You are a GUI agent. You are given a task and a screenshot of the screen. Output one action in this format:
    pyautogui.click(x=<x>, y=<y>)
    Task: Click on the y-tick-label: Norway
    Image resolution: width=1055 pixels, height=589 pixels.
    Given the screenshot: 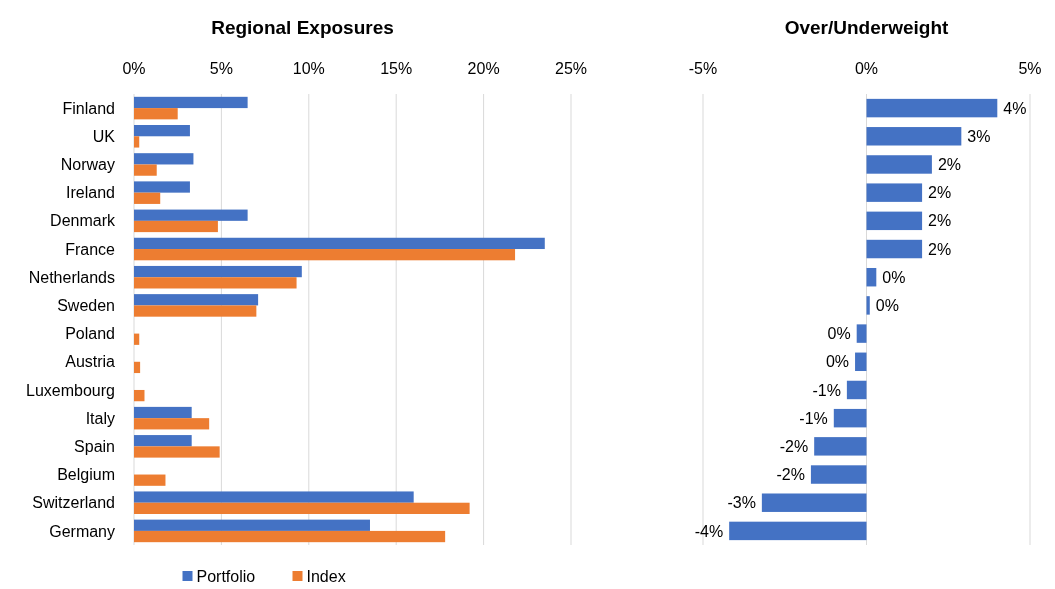 What is the action you would take?
    pyautogui.click(x=87, y=165)
    